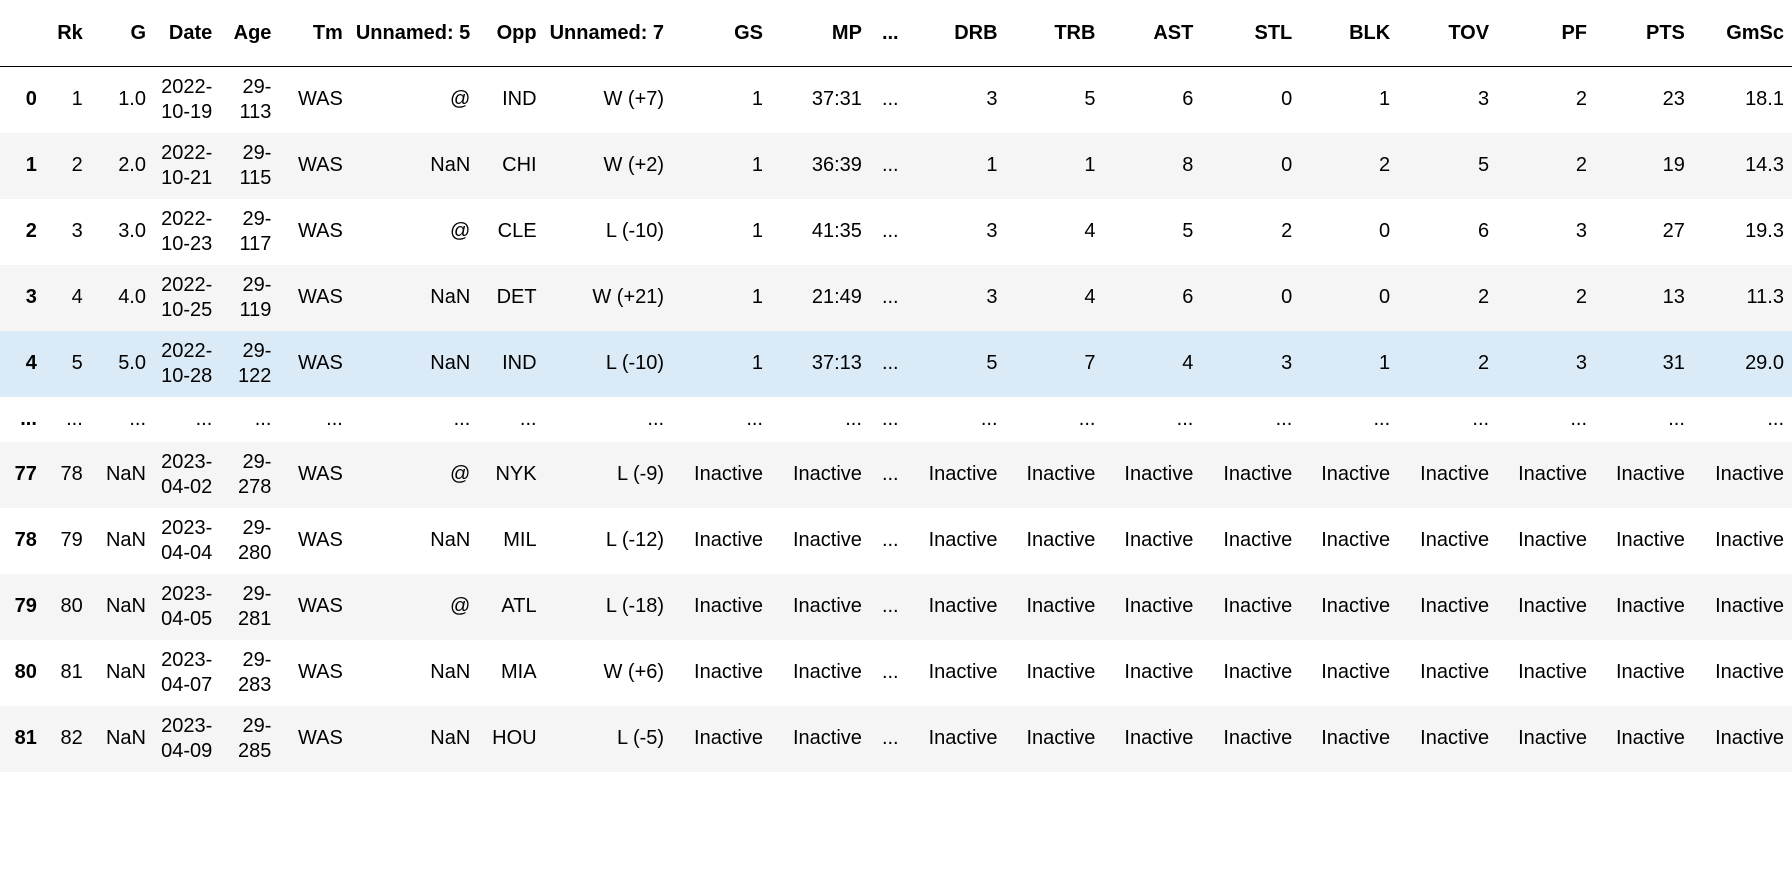 This screenshot has height=874, width=1792. What do you see at coordinates (255, 177) in the screenshot?
I see `cell-line: 115` at bounding box center [255, 177].